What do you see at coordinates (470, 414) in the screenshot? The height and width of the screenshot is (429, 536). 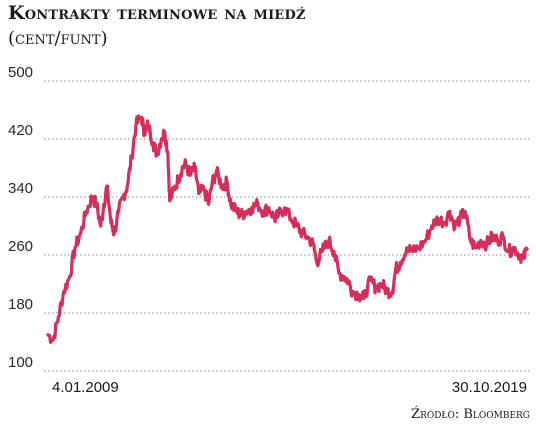 I see `source-note: Źródło: Bloomberg` at bounding box center [470, 414].